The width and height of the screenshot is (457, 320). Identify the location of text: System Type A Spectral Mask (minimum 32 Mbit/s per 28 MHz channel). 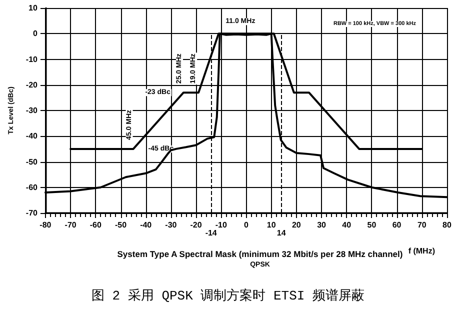
(260, 254).